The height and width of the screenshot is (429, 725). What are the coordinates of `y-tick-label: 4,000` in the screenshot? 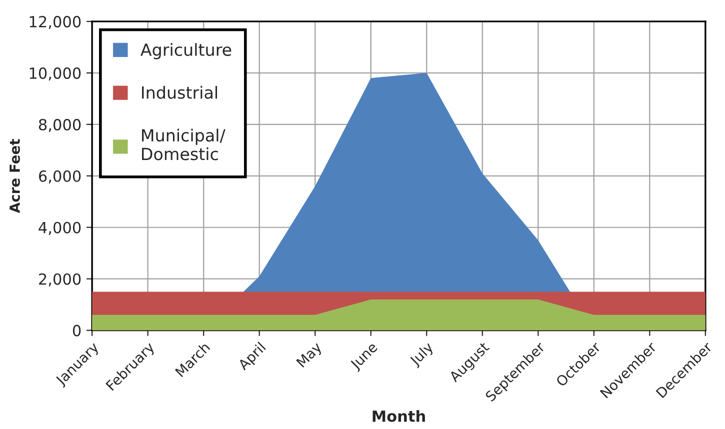 It's located at (59, 228).